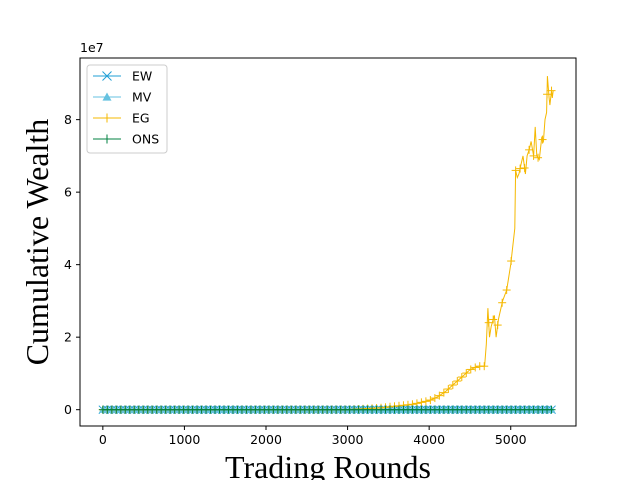 The image size is (640, 480). I want to click on x-tick-label: 0, so click(103, 439).